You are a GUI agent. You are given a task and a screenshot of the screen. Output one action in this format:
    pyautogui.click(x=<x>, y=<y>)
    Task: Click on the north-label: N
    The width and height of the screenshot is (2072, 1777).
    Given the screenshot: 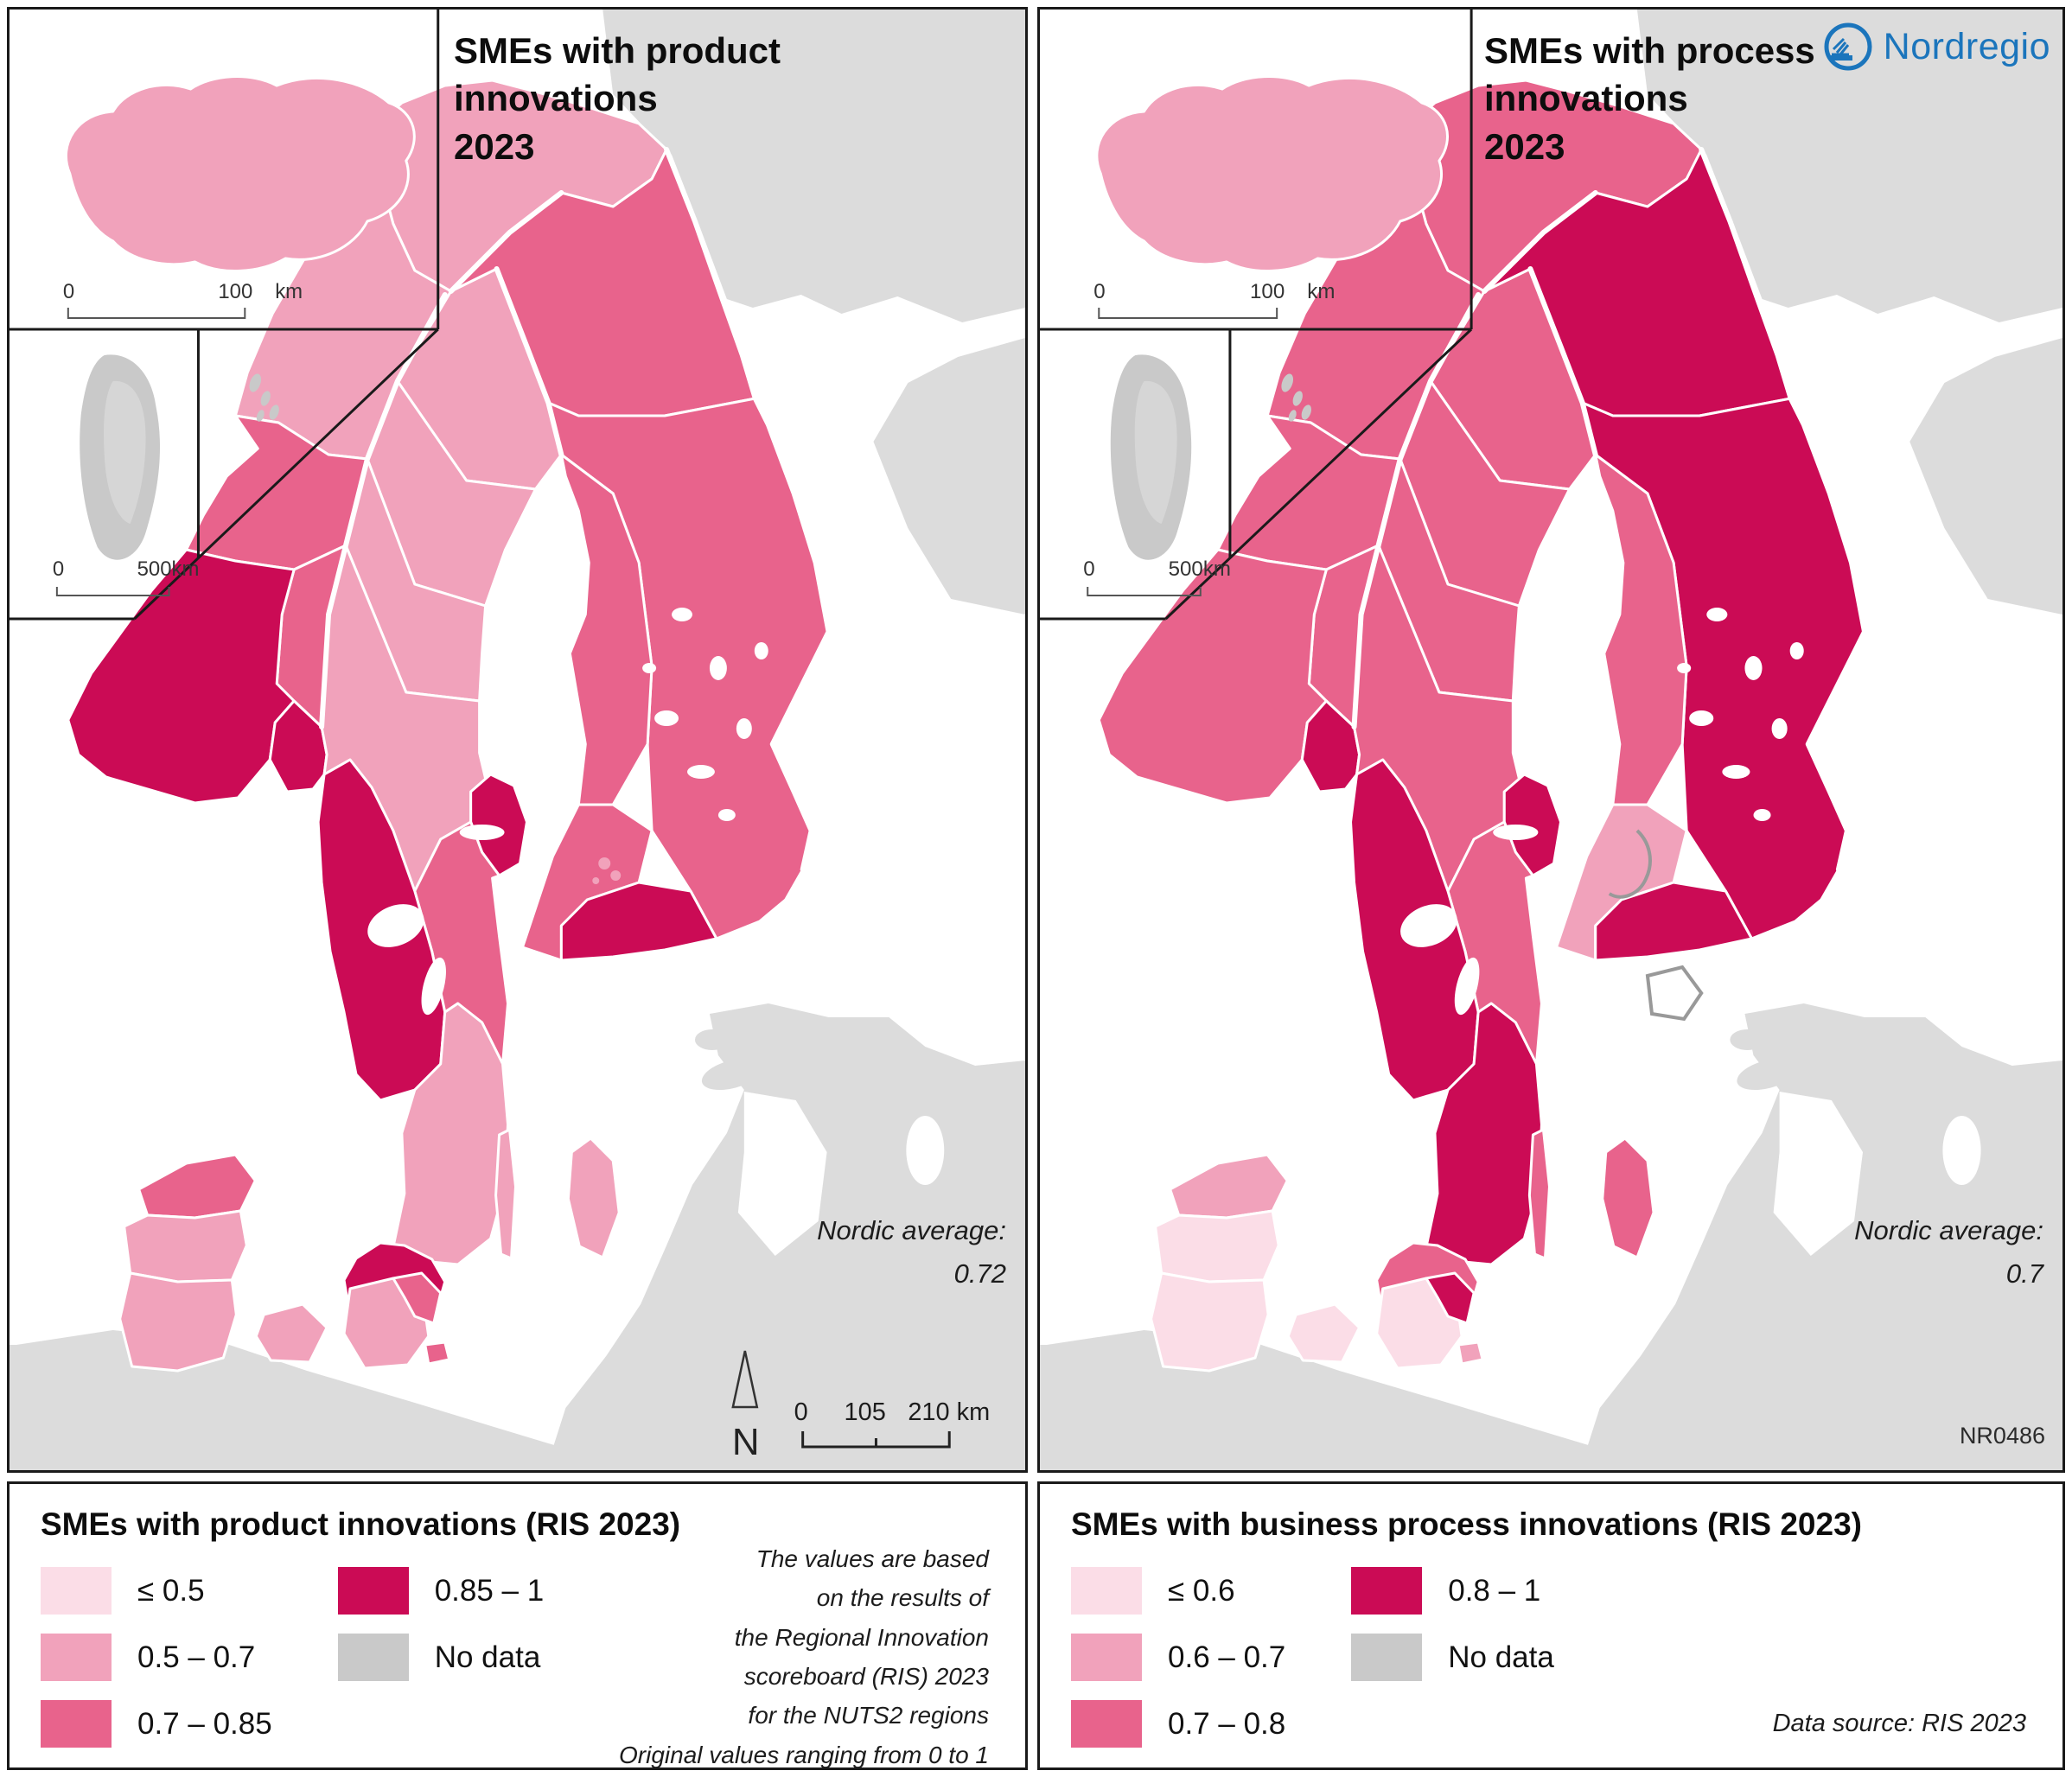 What is the action you would take?
    pyautogui.click(x=746, y=1442)
    